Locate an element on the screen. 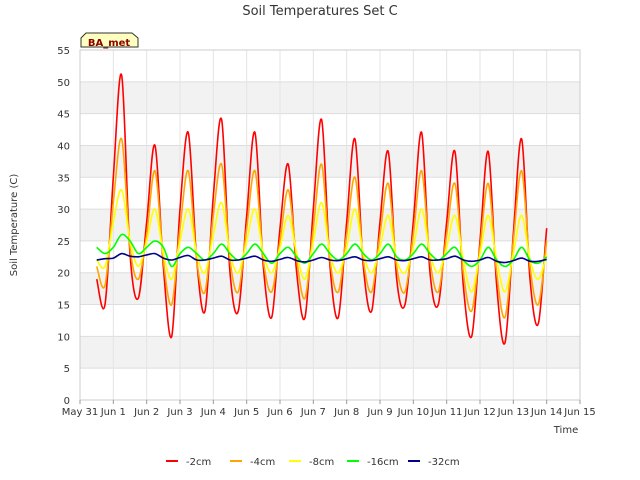  x-tick-label: Jun 12 is located at coordinates (479, 412).